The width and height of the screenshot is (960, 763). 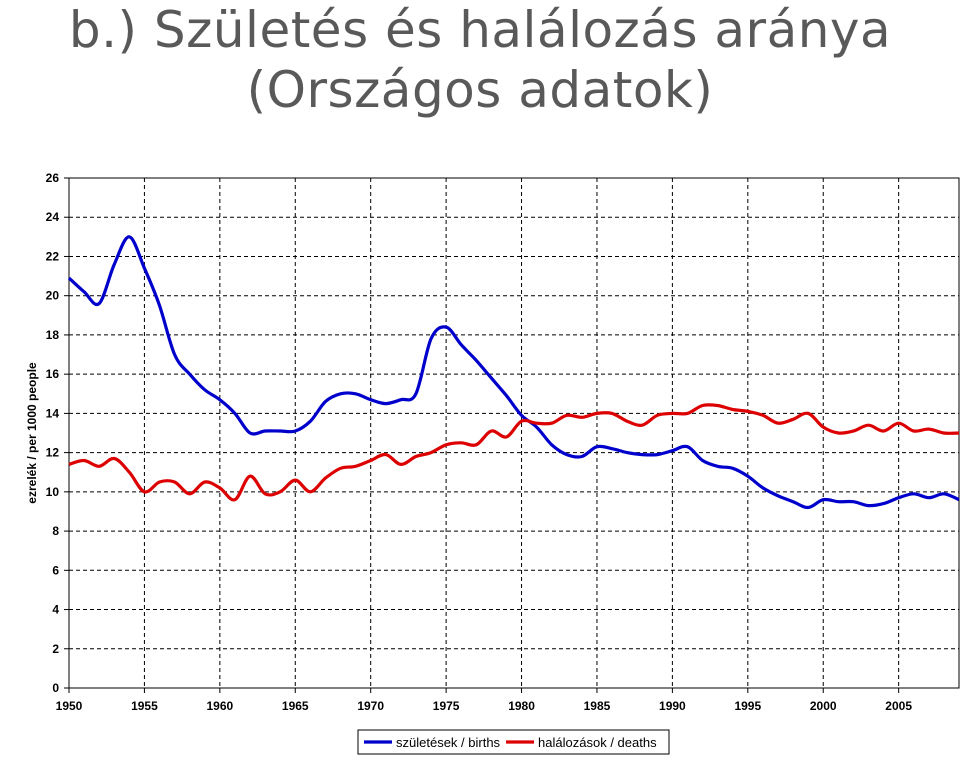 What do you see at coordinates (672, 706) in the screenshot?
I see `x-tick-label: 1990` at bounding box center [672, 706].